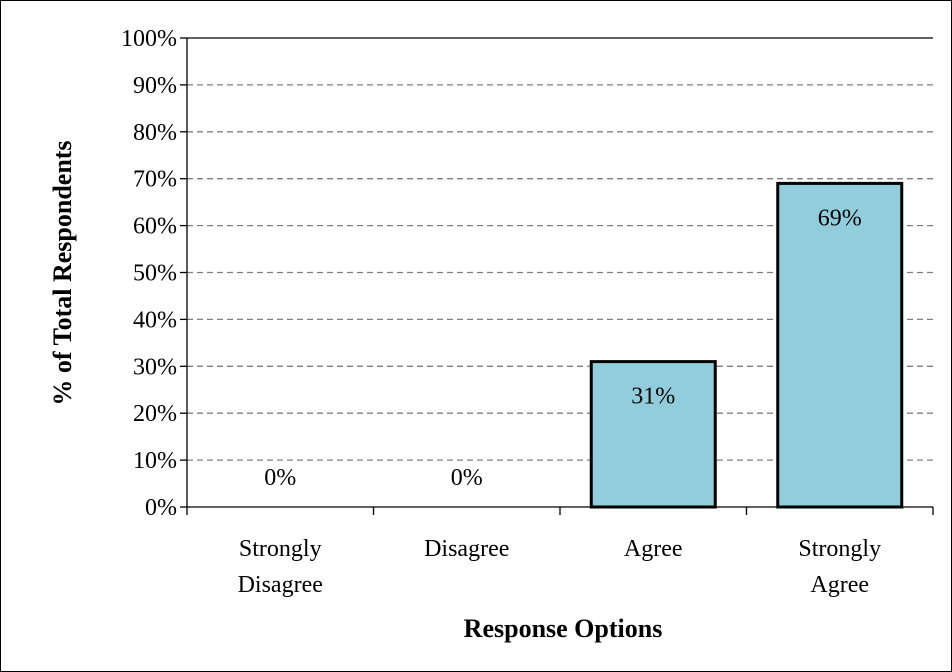 This screenshot has width=952, height=672. I want to click on data-label: 69%, so click(840, 218).